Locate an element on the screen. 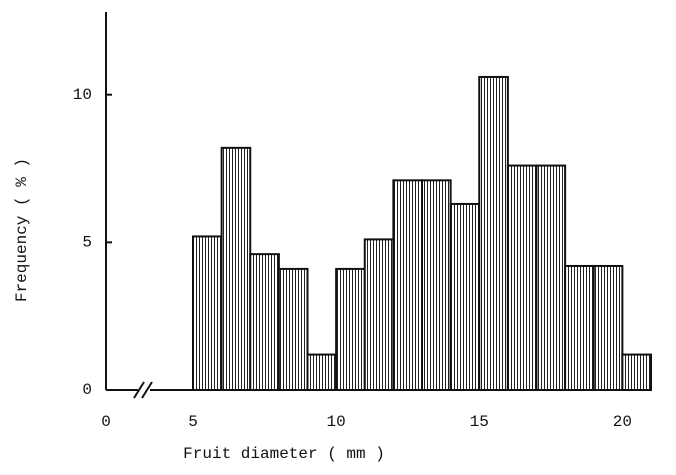 The height and width of the screenshot is (475, 676). x-tick-label: 15 is located at coordinates (479, 422).